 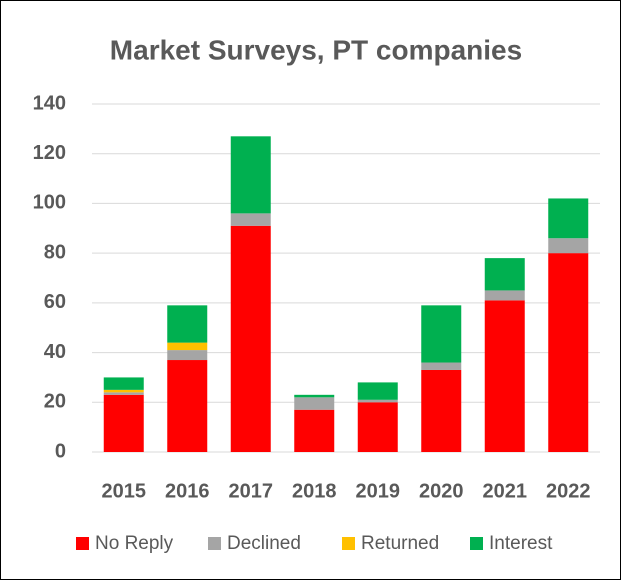 What do you see at coordinates (264, 543) in the screenshot?
I see `legend-label: Declined` at bounding box center [264, 543].